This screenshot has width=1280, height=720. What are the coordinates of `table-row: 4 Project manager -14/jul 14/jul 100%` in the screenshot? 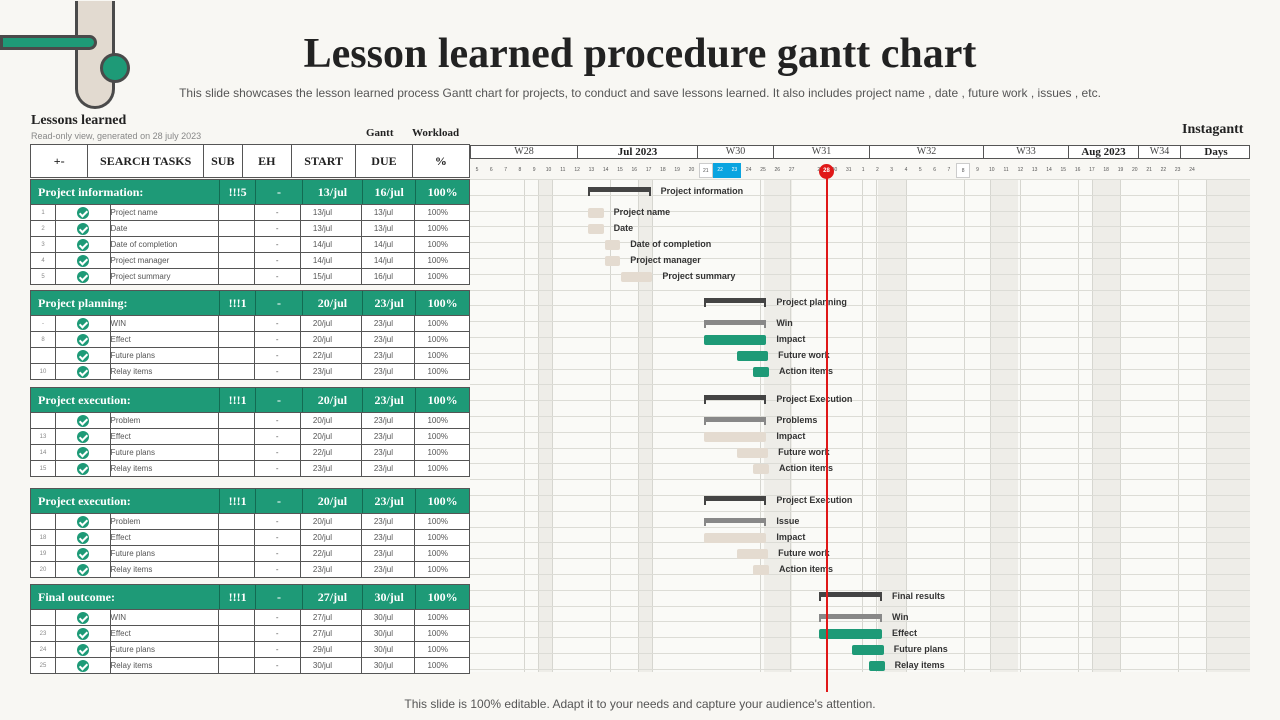 It's located at (250, 261).